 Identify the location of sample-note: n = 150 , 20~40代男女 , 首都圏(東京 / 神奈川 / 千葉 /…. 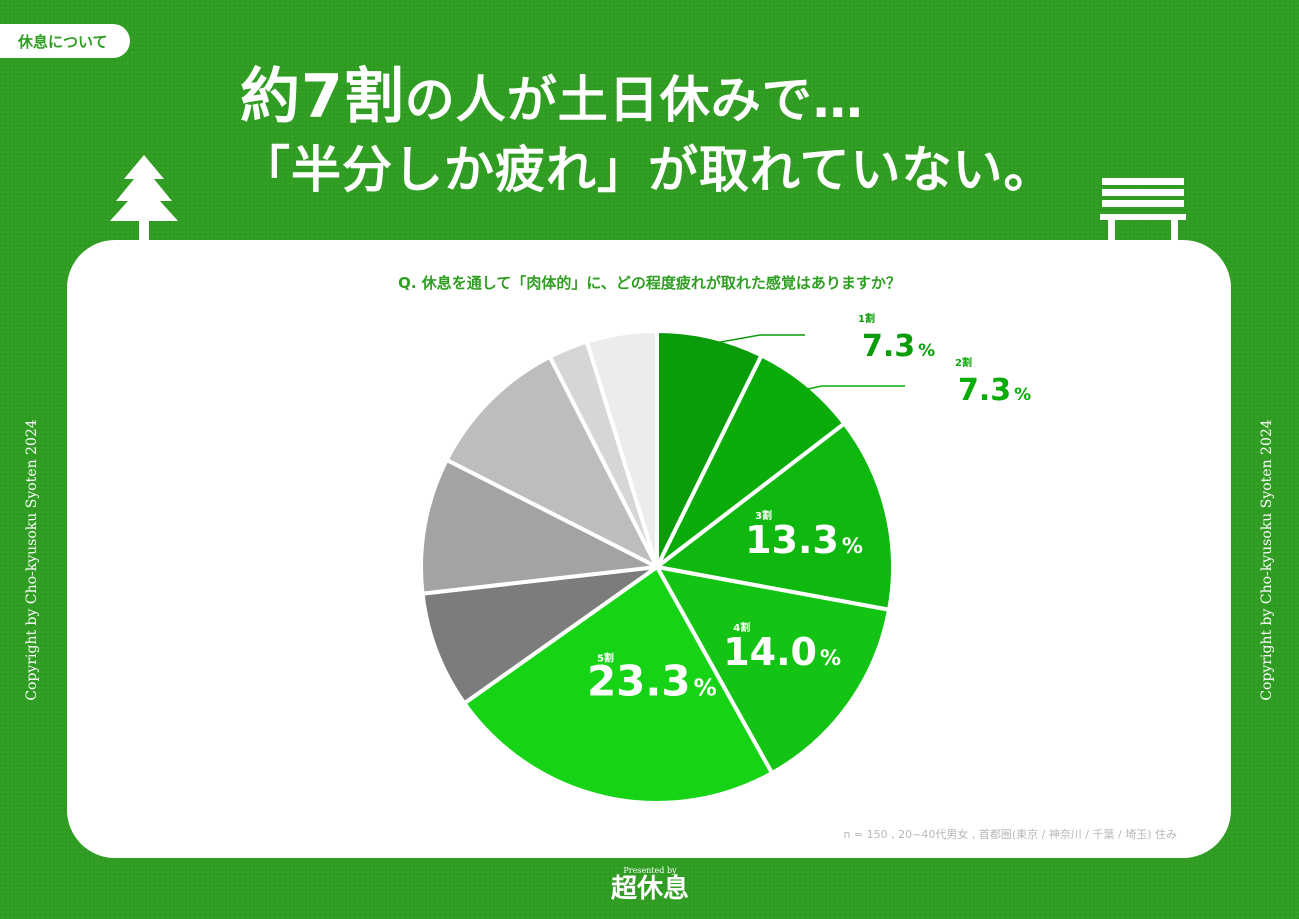
(1010, 834).